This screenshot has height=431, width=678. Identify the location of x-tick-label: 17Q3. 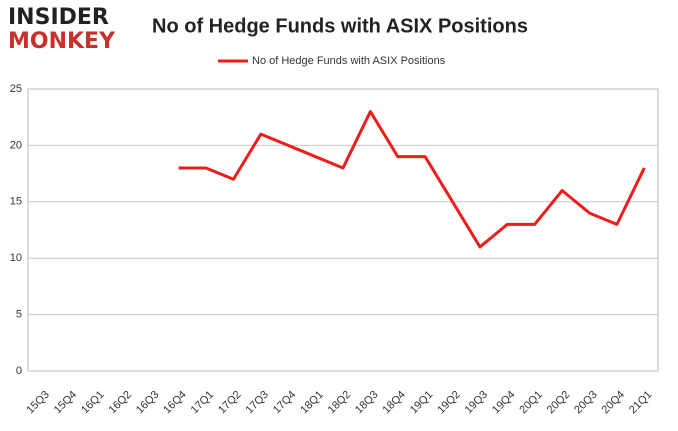
(257, 403).